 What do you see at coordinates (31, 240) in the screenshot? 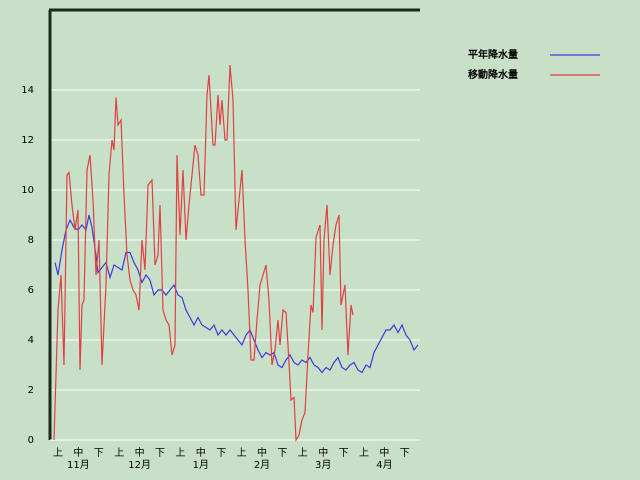
I see `y-tick-label: 8` at bounding box center [31, 240].